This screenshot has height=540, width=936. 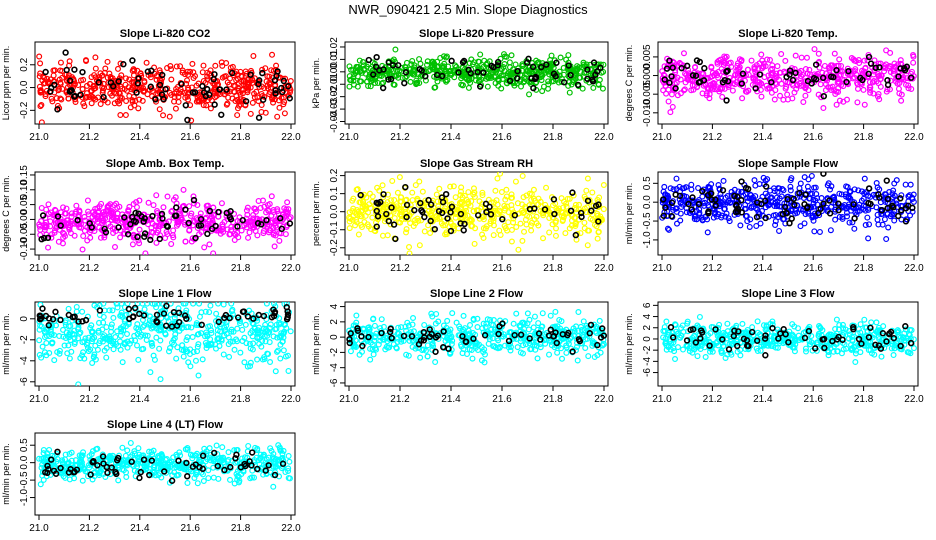 What do you see at coordinates (713, 137) in the screenshot?
I see `x-tick-label: 21.2` at bounding box center [713, 137].